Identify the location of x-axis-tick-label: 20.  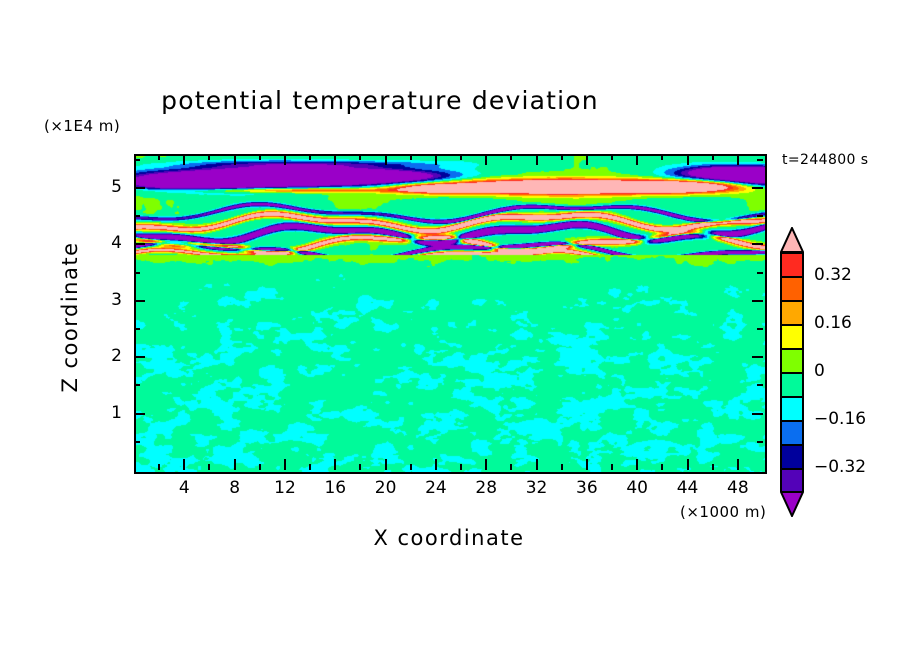
(385, 488).